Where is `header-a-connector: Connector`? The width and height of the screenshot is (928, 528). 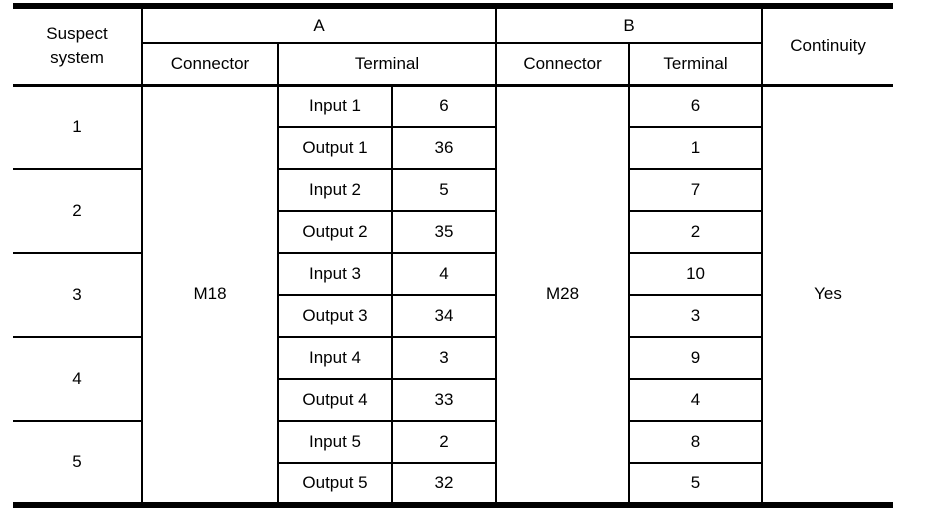 header-a-connector: Connector is located at coordinates (210, 64).